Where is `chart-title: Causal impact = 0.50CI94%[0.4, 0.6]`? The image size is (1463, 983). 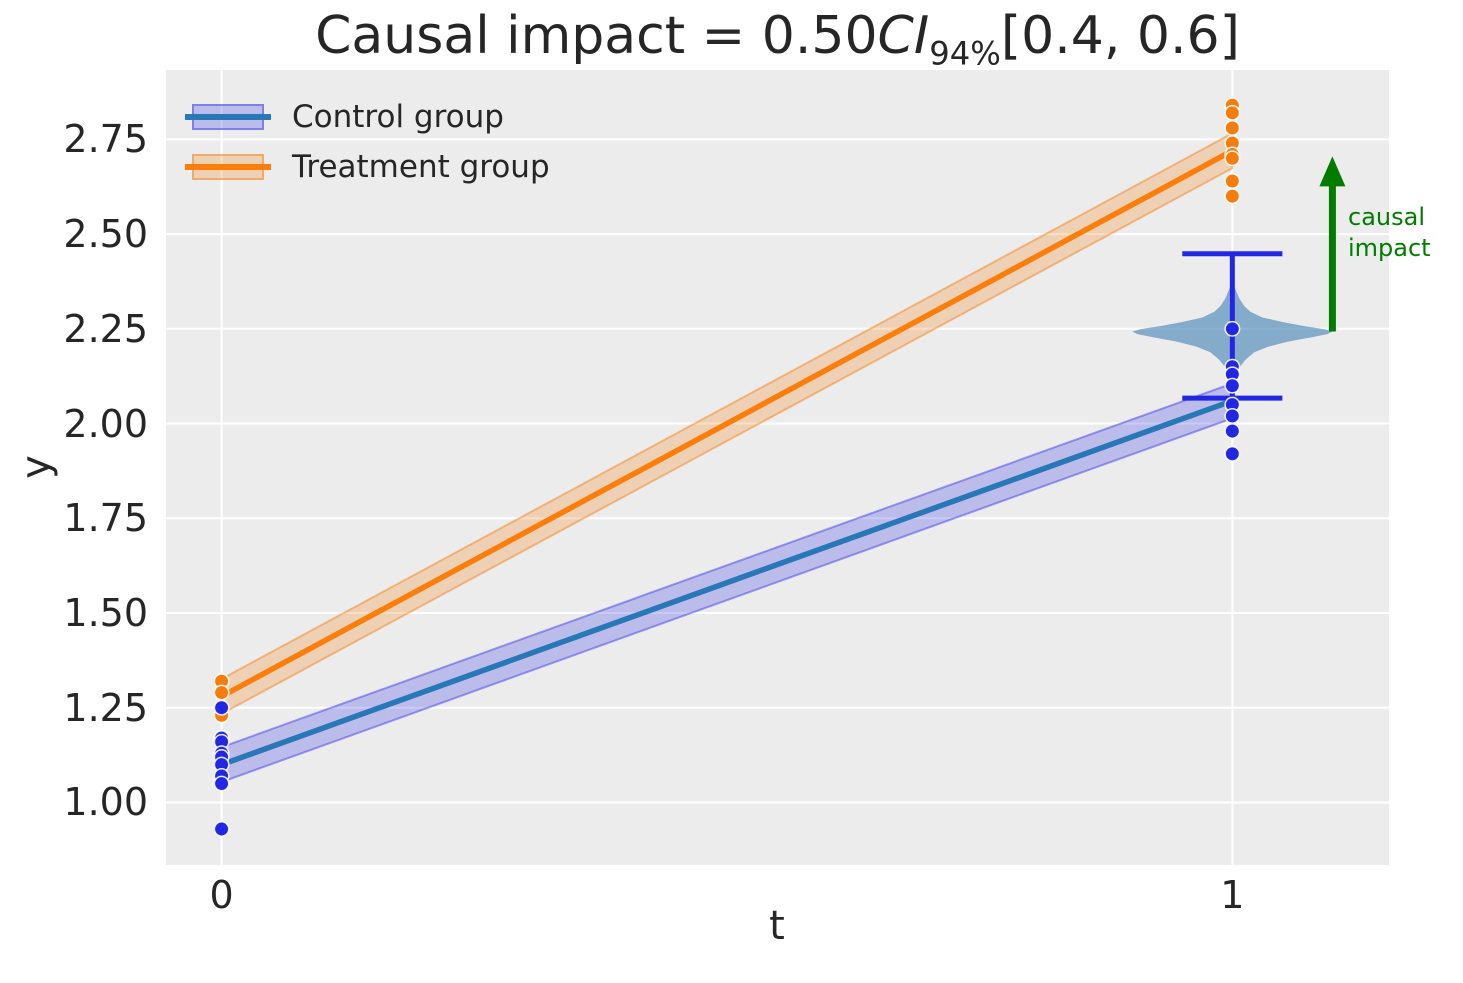 chart-title: Causal impact = 0.50CI94%[0.4, 0.6] is located at coordinates (777, 38).